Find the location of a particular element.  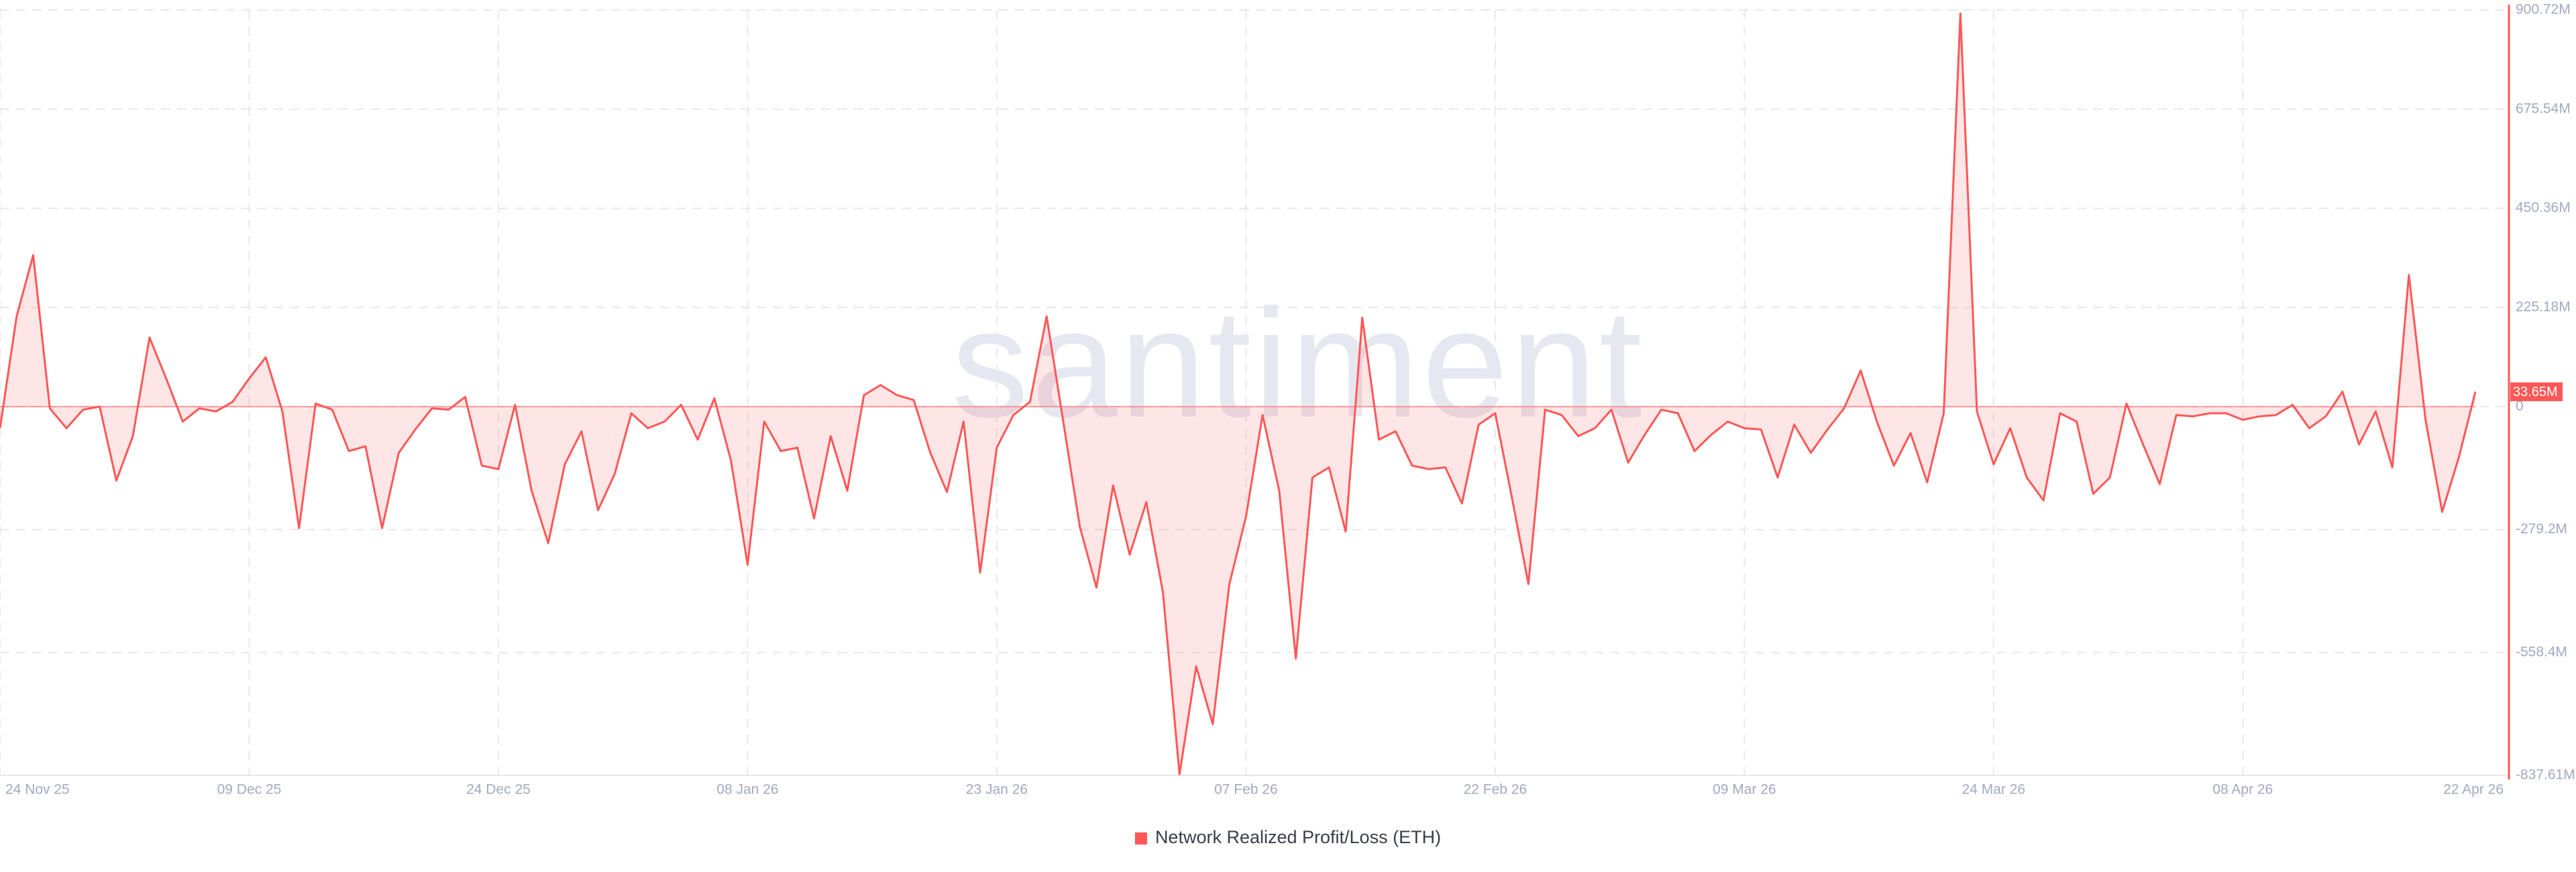

current-value-badge is located at coordinates (2536, 392).